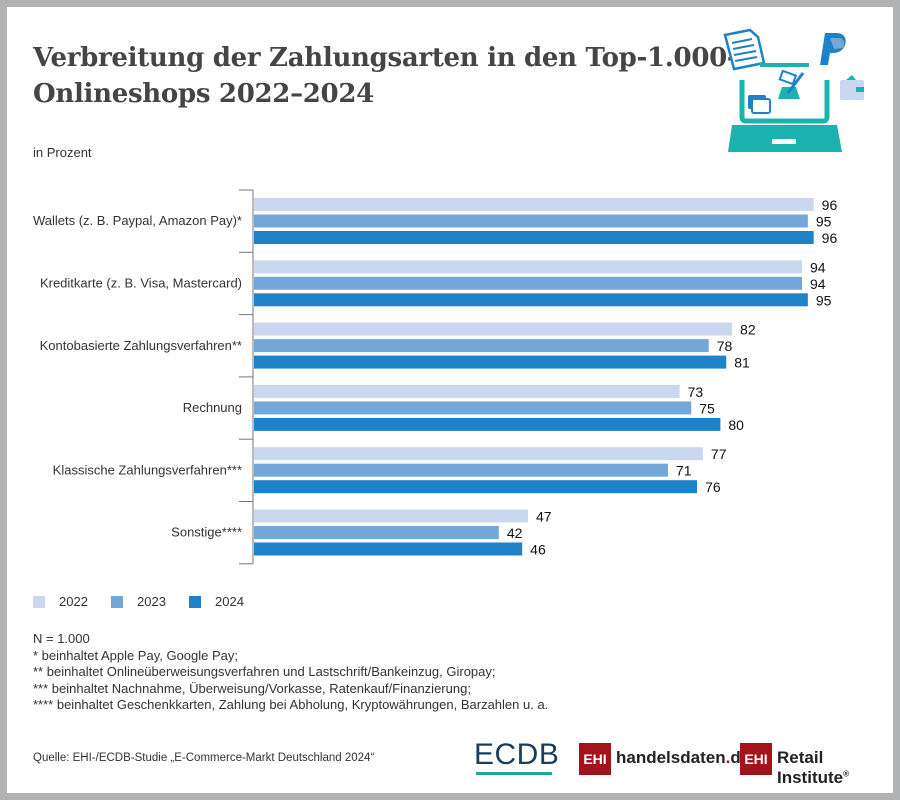 This screenshot has height=800, width=900. I want to click on legend-label-2022: 2022, so click(73, 601).